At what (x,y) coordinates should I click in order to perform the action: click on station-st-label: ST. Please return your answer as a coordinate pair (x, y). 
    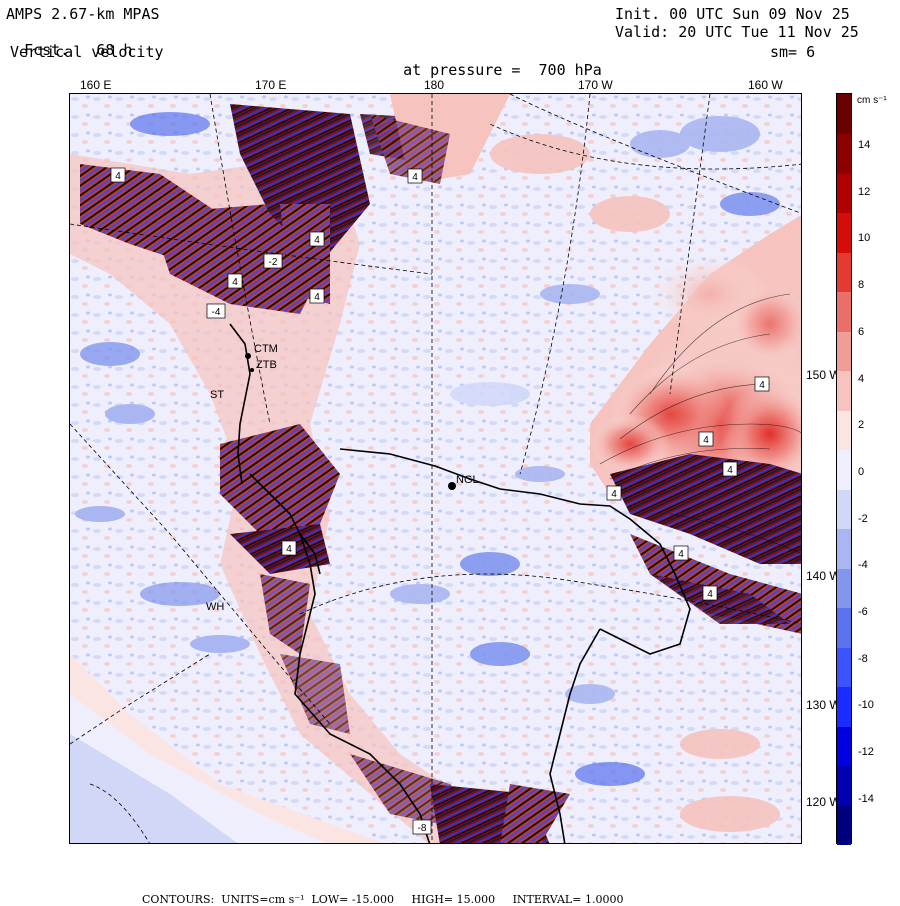
    Looking at the image, I should click on (217, 395).